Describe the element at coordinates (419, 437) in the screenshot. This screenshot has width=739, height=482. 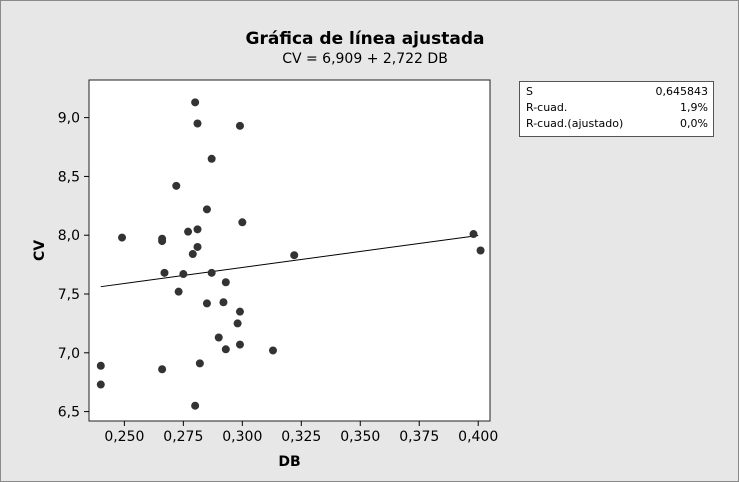
I see `x-tick-label: 0,375` at that location.